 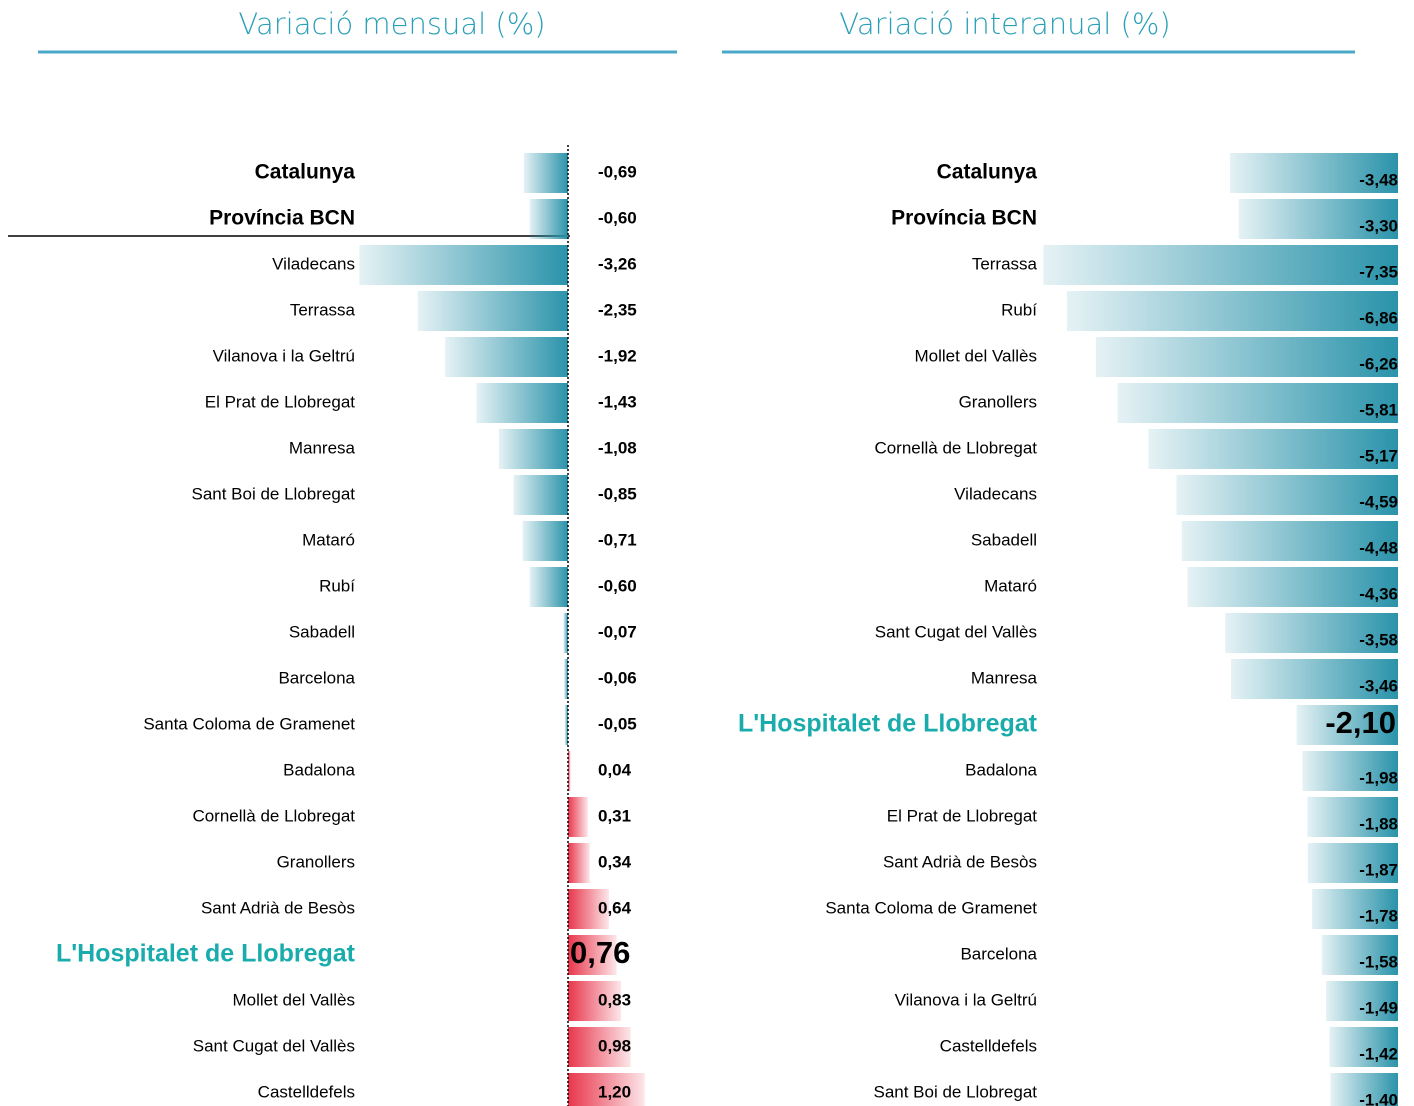 What do you see at coordinates (962, 815) in the screenshot?
I see `category-label: El Prat de Llobregat` at bounding box center [962, 815].